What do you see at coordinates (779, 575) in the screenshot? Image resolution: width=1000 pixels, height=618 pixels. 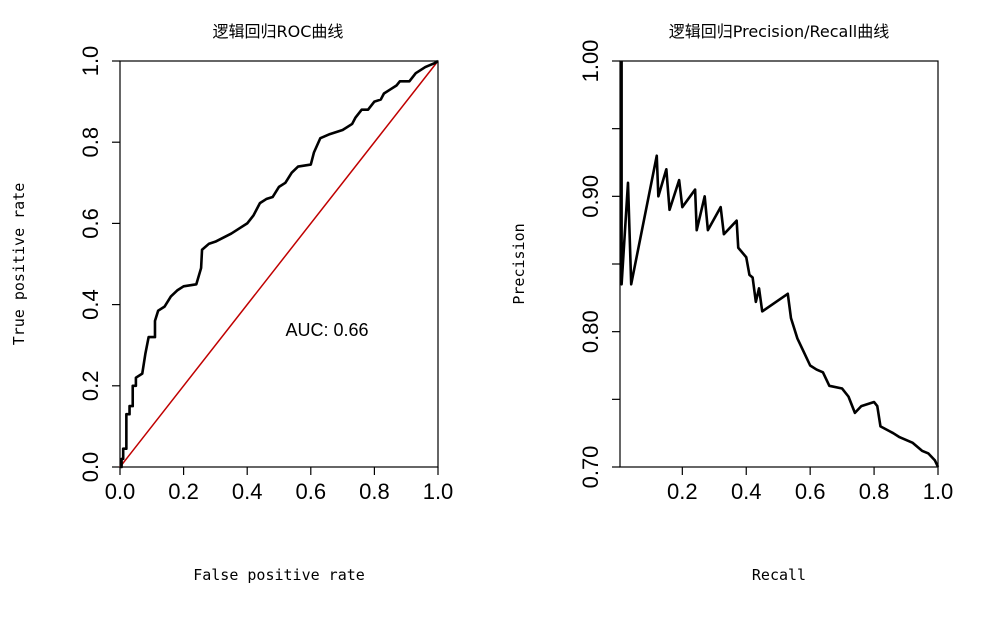 I see `pr-x-axis-label: Recall` at bounding box center [779, 575].